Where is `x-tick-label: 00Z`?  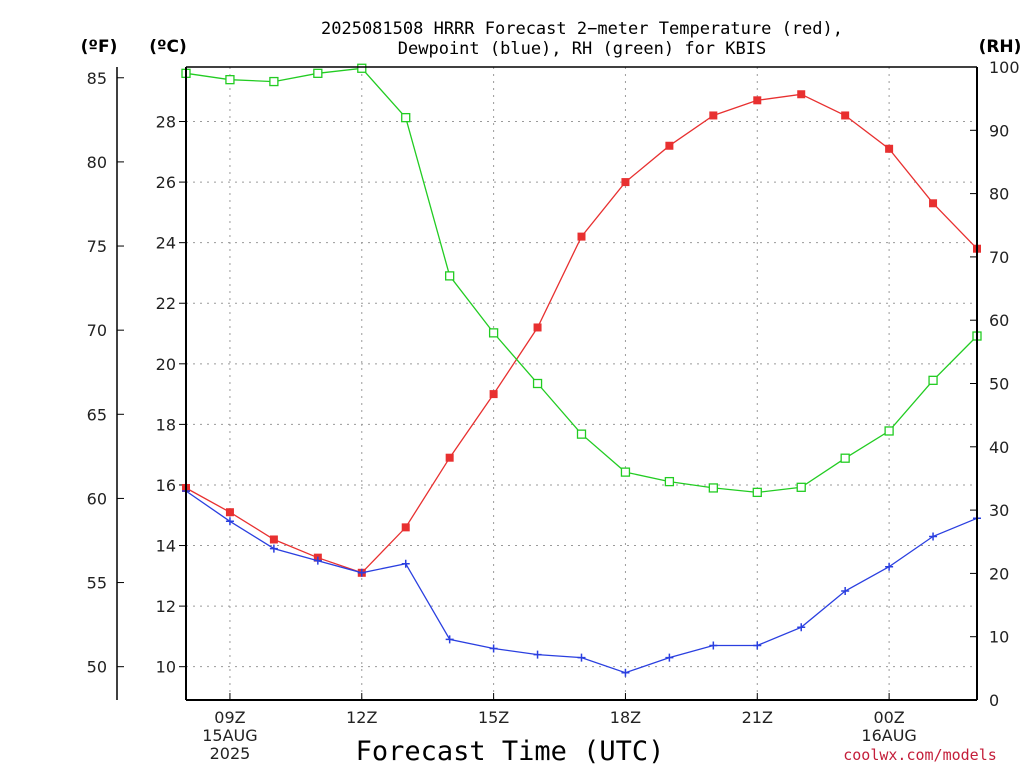 x-tick-label: 00Z is located at coordinates (888, 717).